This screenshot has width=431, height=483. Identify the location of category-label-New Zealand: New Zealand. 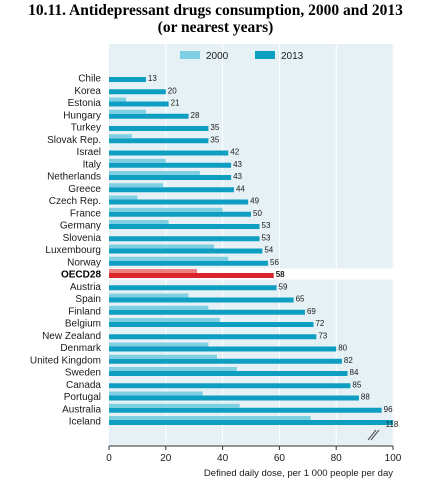
(71, 336).